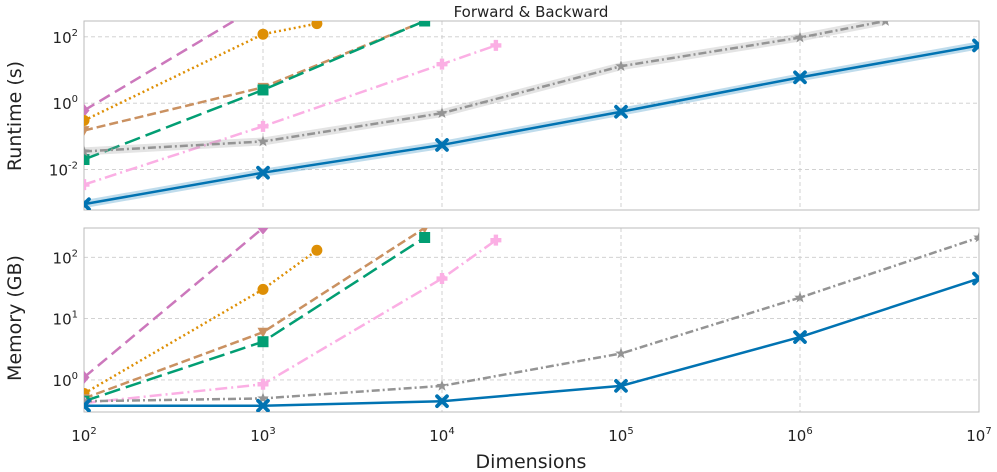 Image resolution: width=997 pixels, height=472 pixels. I want to click on runtime-y-tick-label: 10², so click(65, 37).